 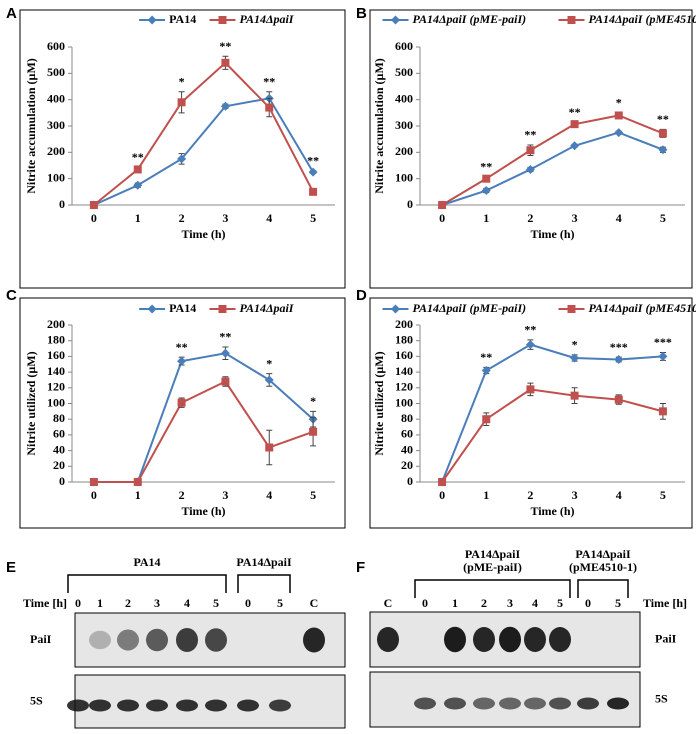 I want to click on legend-label: PA14ΔpaiI, so click(x=267, y=19).